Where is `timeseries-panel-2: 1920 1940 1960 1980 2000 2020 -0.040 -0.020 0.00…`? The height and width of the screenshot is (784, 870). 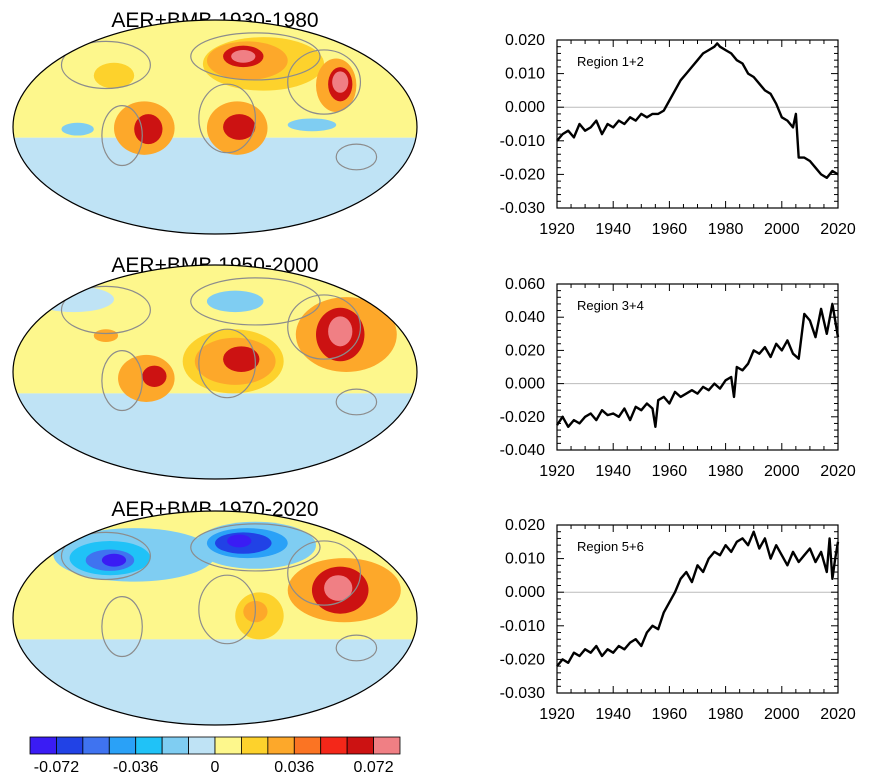
timeseries-panel-2: 1920 1940 1960 1980 2000 2020 -0.040 -0.020 0.00… is located at coordinates (678, 378).